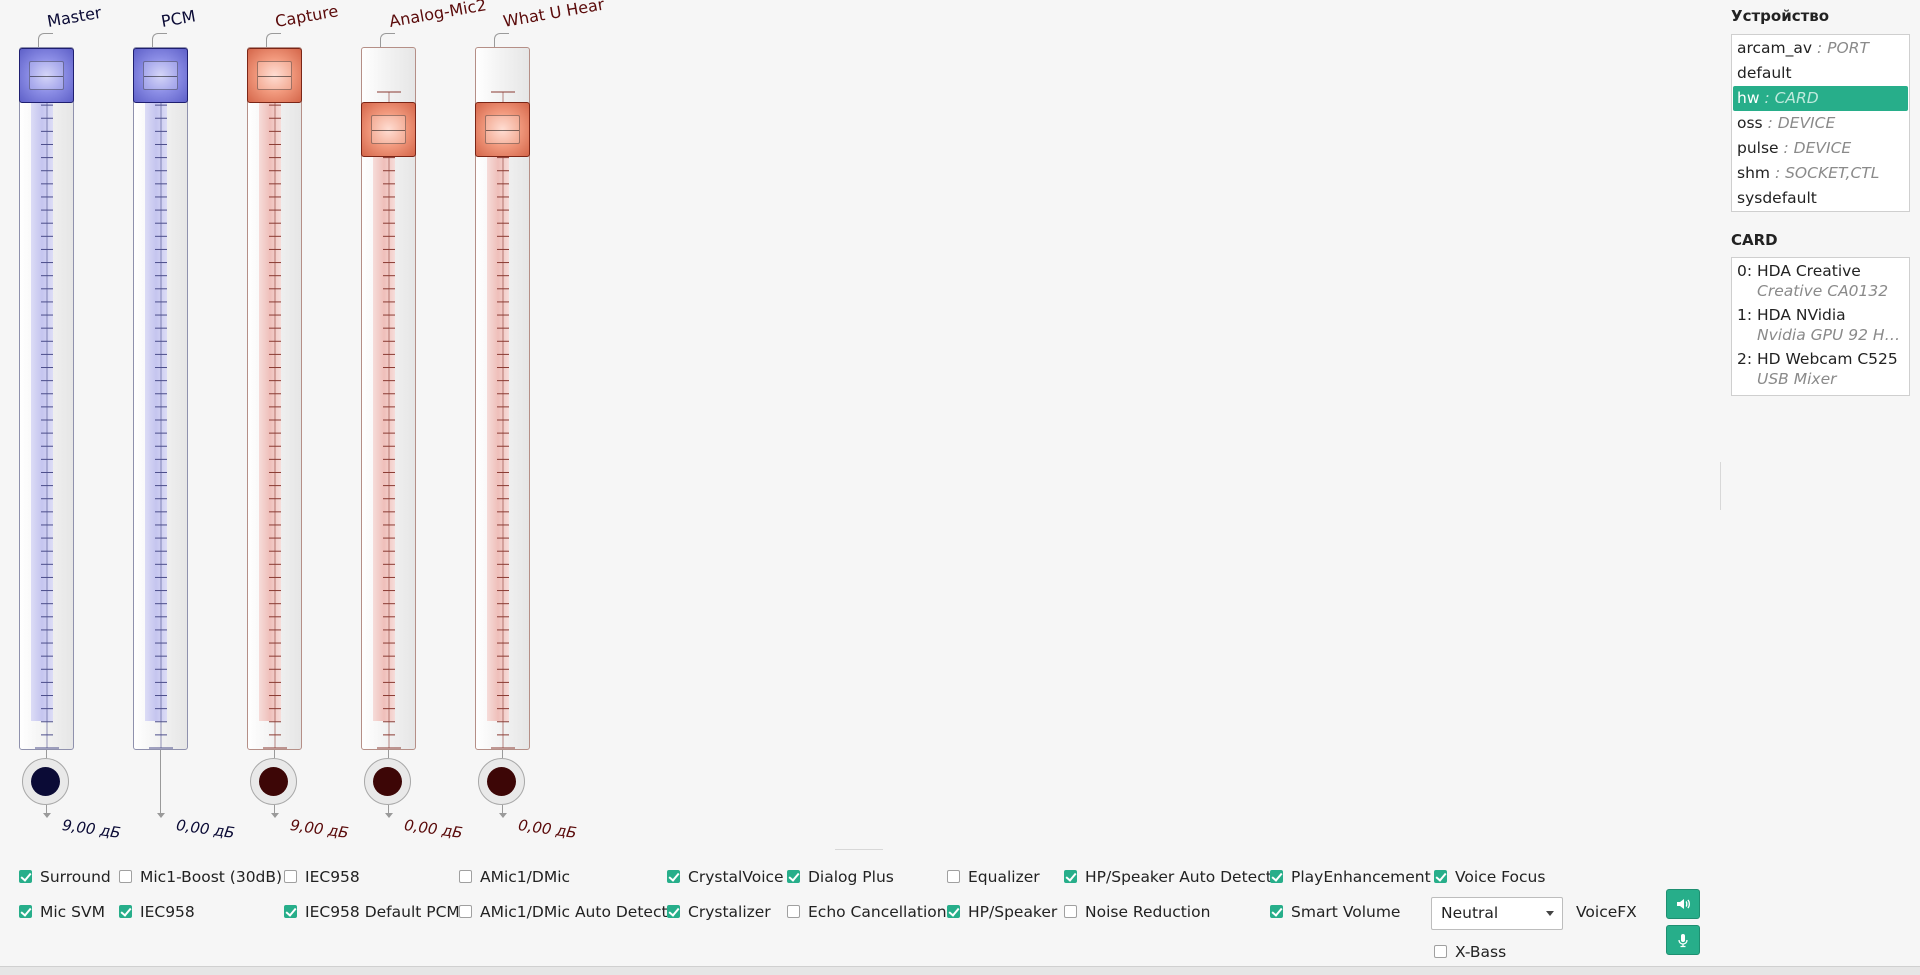 The width and height of the screenshot is (1920, 975). Describe the element at coordinates (563, 912) in the screenshot. I see `switch-amic1-dmic-auto-detect: AMic1/DMic Auto Detect` at that location.